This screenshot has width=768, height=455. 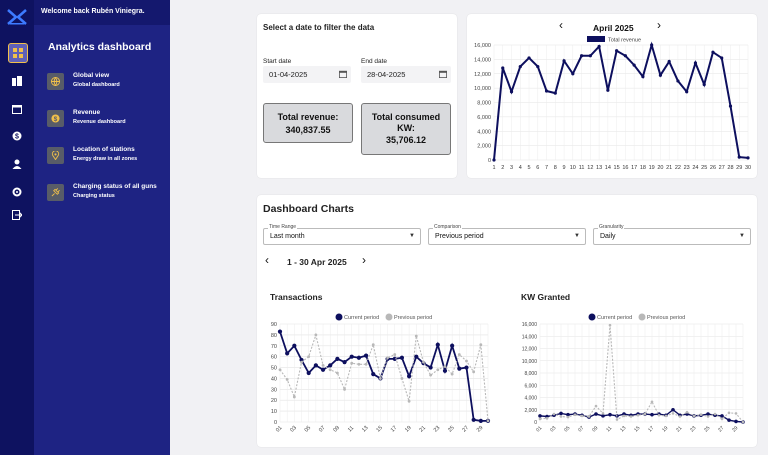 What do you see at coordinates (55, 155) in the screenshot?
I see `location-icon` at bounding box center [55, 155].